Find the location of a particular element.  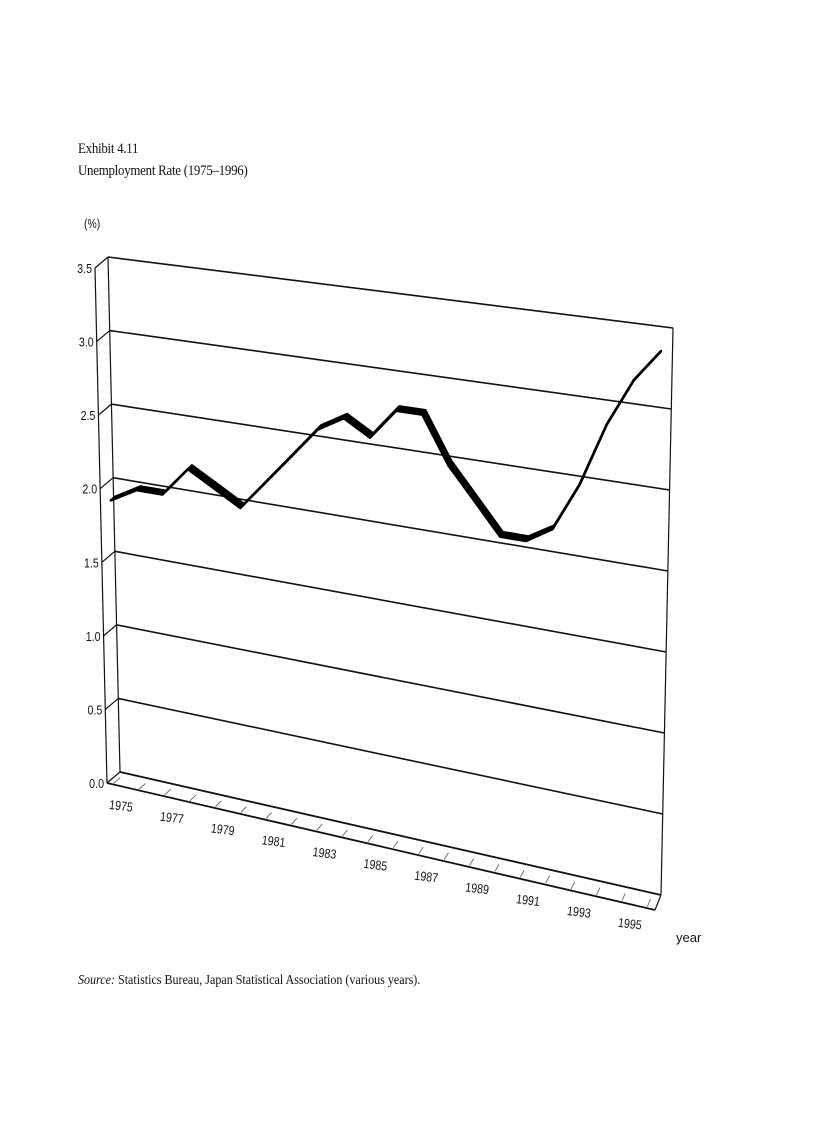

x-axis-unit: year is located at coordinates (689, 937).